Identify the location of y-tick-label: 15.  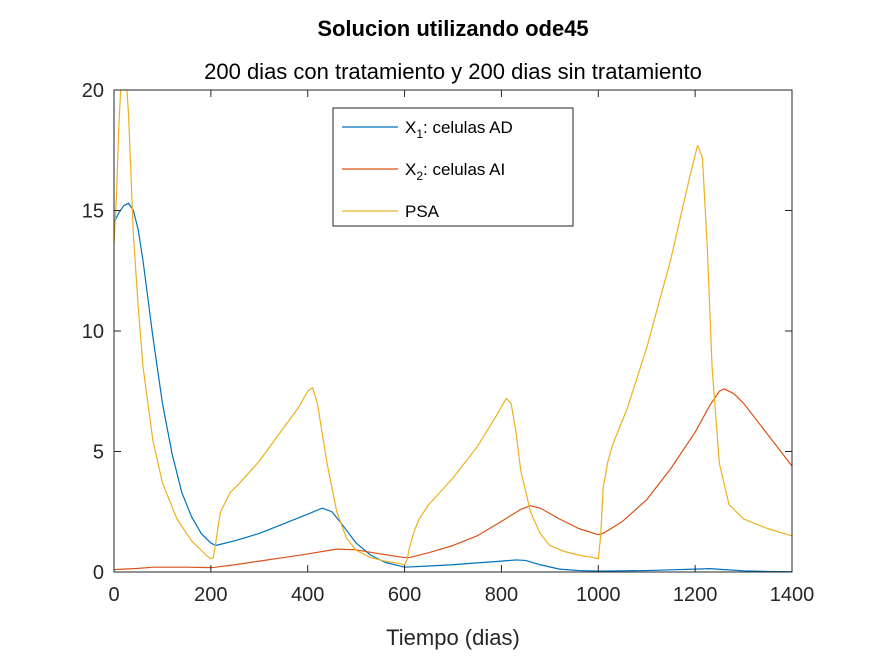
(93, 212).